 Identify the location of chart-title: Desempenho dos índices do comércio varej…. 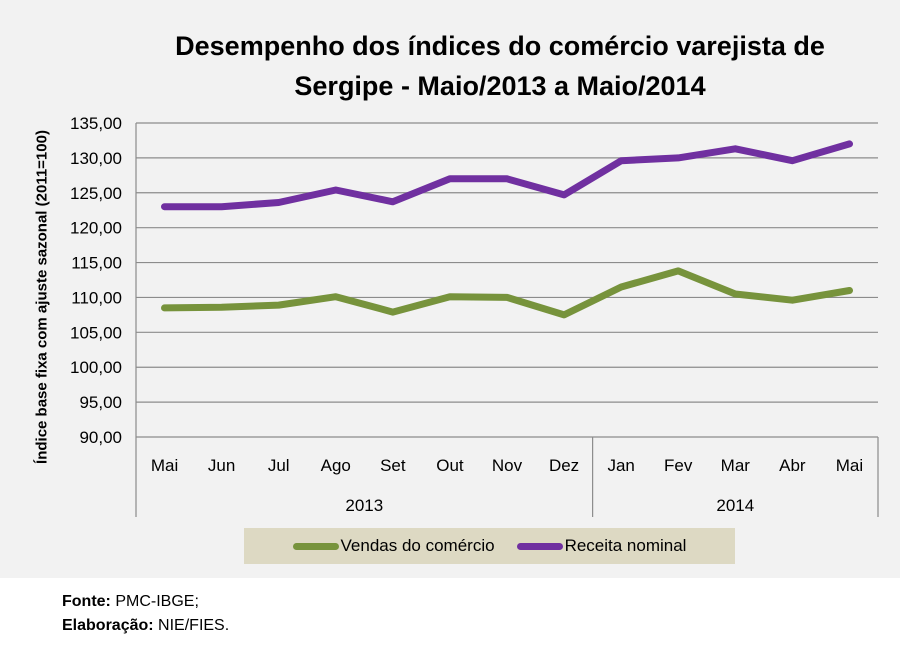
(500, 66).